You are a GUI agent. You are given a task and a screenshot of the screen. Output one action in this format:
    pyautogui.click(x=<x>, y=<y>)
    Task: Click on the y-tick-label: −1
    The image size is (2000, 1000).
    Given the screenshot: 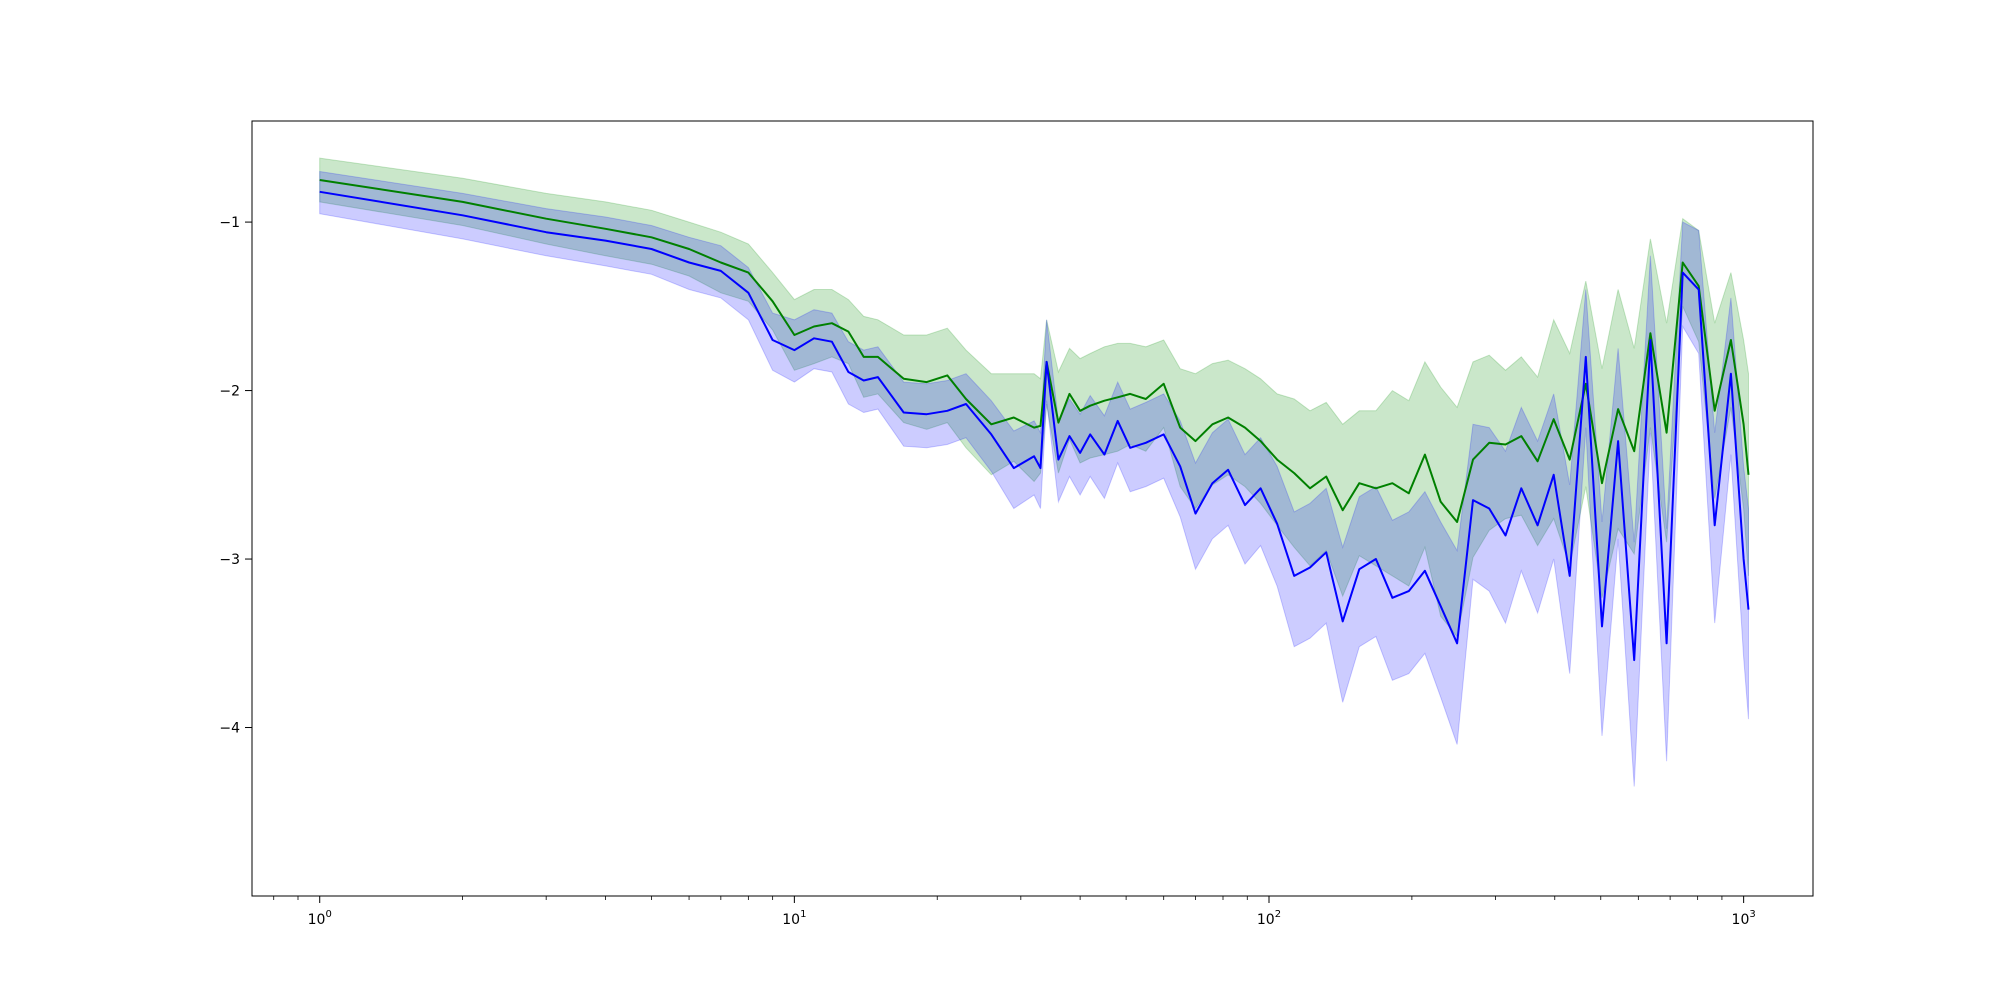 What is the action you would take?
    pyautogui.click(x=229, y=223)
    